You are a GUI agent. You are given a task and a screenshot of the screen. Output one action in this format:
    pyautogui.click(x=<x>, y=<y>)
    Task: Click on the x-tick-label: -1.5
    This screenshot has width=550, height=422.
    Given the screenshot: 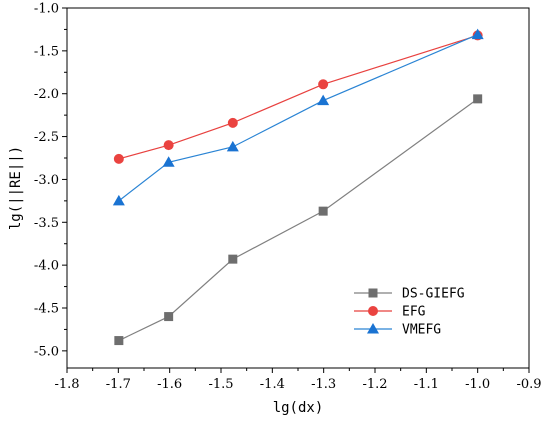 What is the action you would take?
    pyautogui.click(x=220, y=384)
    